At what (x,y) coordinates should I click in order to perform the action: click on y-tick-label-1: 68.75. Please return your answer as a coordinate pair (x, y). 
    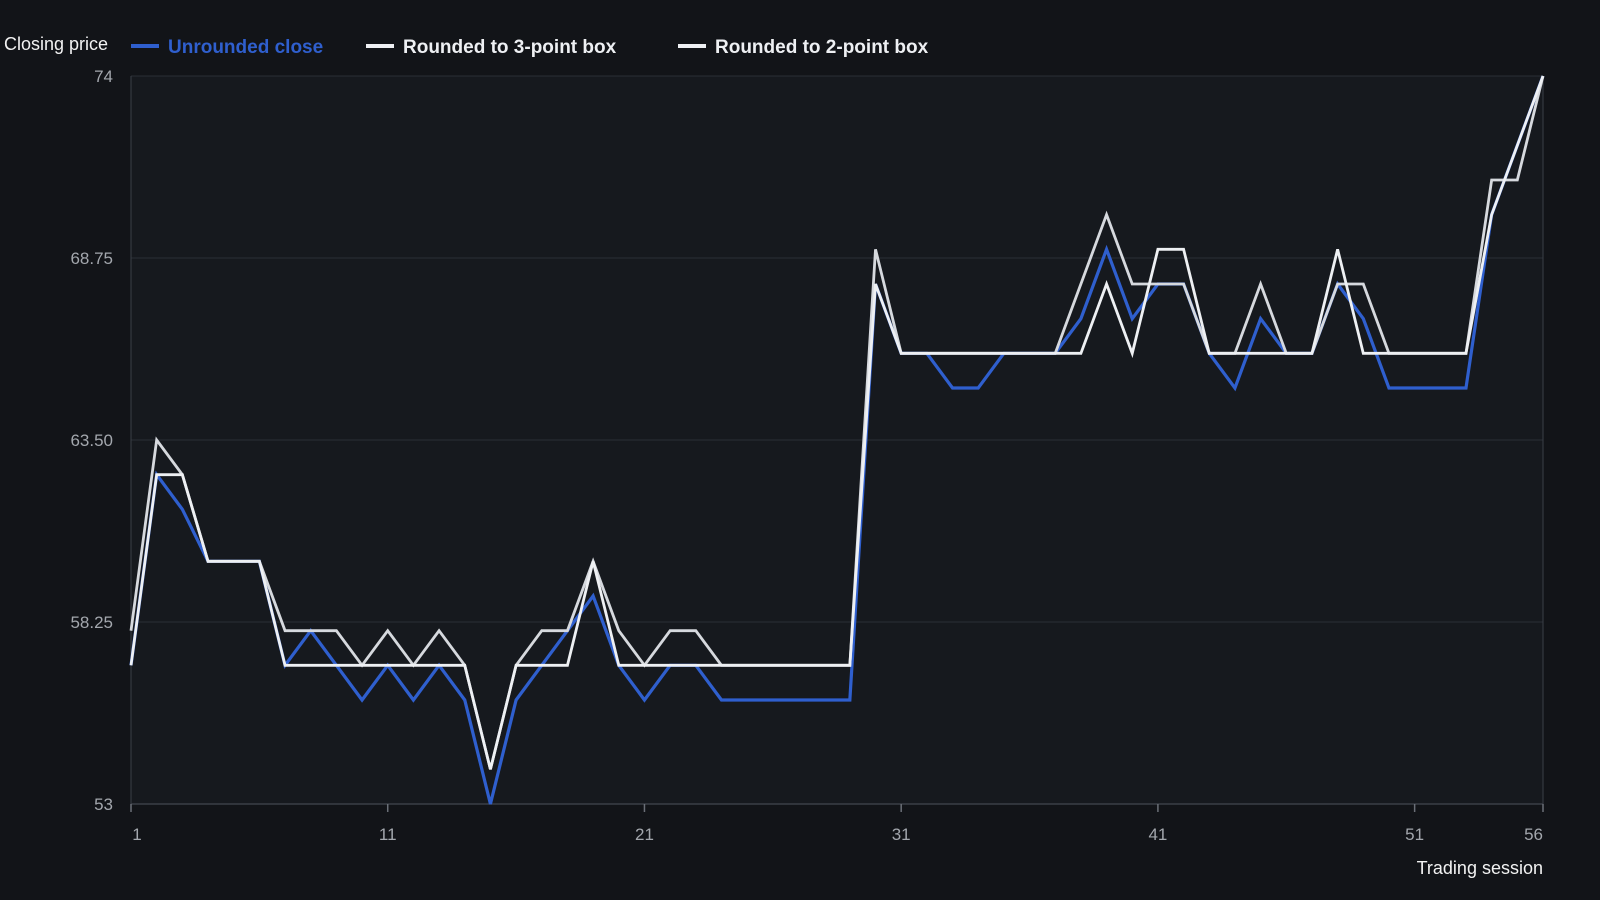
    Looking at the image, I should click on (91, 258).